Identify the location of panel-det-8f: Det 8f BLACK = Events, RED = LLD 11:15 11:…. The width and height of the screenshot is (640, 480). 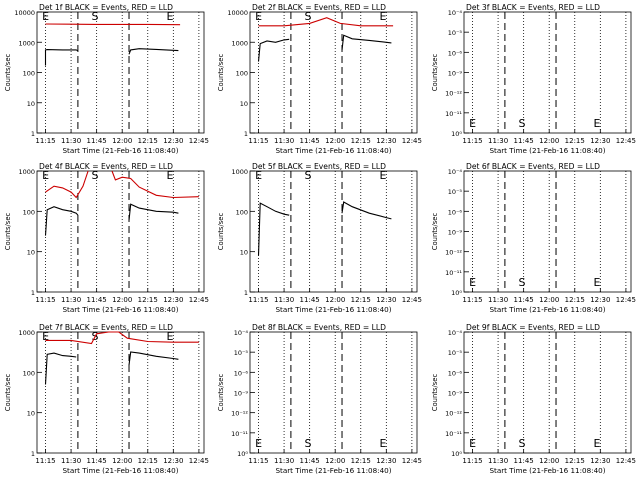
(319, 399).